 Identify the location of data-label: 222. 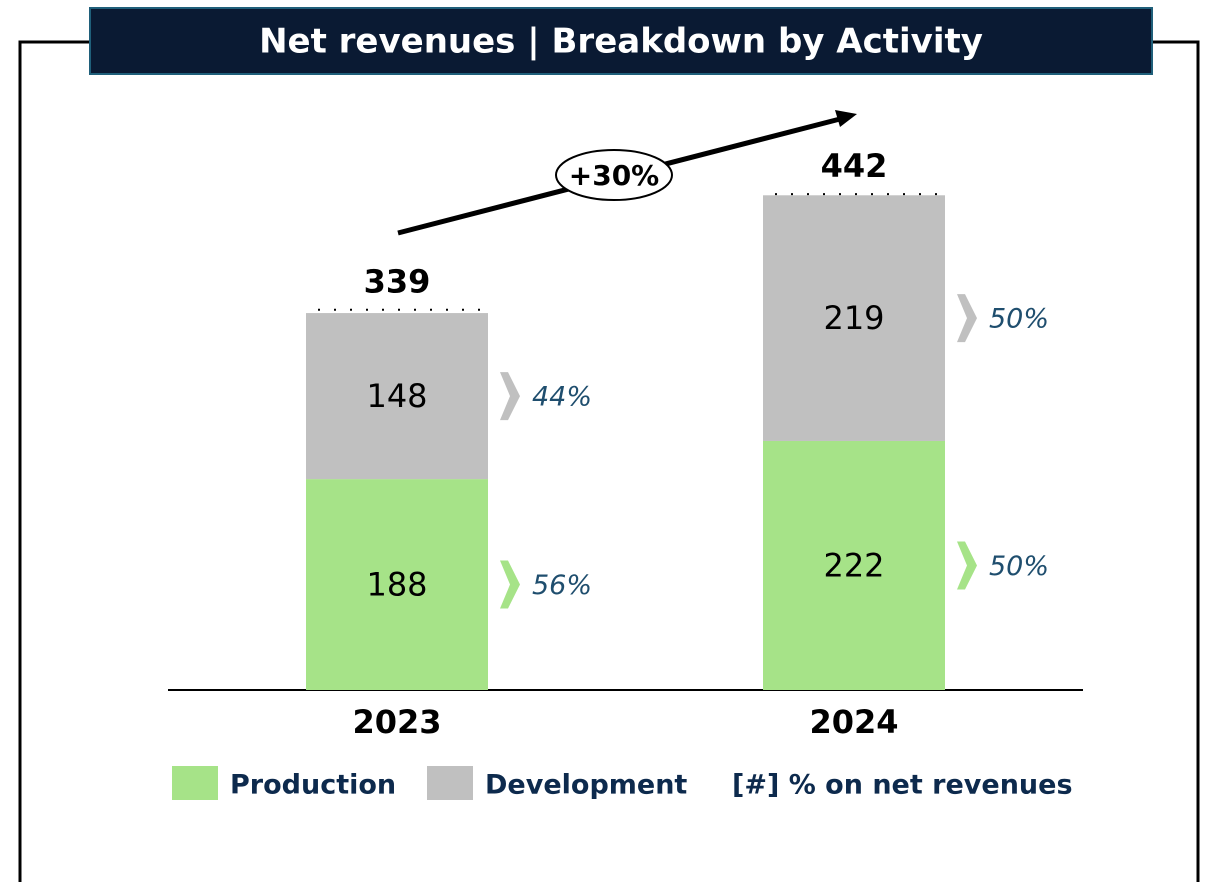
(853, 565).